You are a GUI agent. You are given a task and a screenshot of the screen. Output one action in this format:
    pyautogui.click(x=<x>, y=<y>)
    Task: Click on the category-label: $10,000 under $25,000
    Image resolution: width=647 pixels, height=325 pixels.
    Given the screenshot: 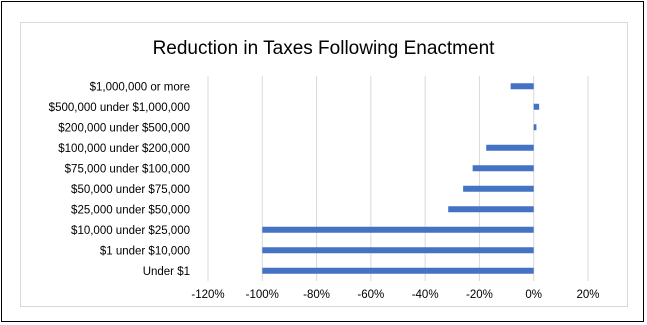 What is the action you would take?
    pyautogui.click(x=130, y=231)
    